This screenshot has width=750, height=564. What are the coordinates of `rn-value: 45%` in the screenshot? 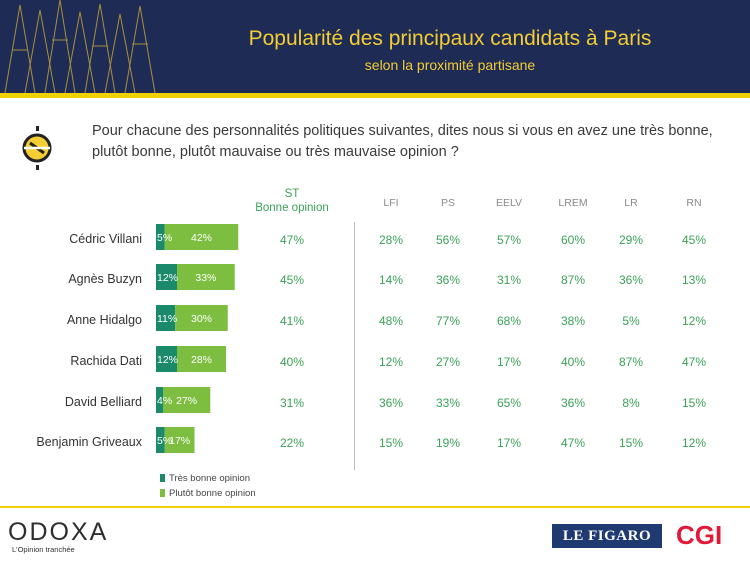 It's located at (694, 240).